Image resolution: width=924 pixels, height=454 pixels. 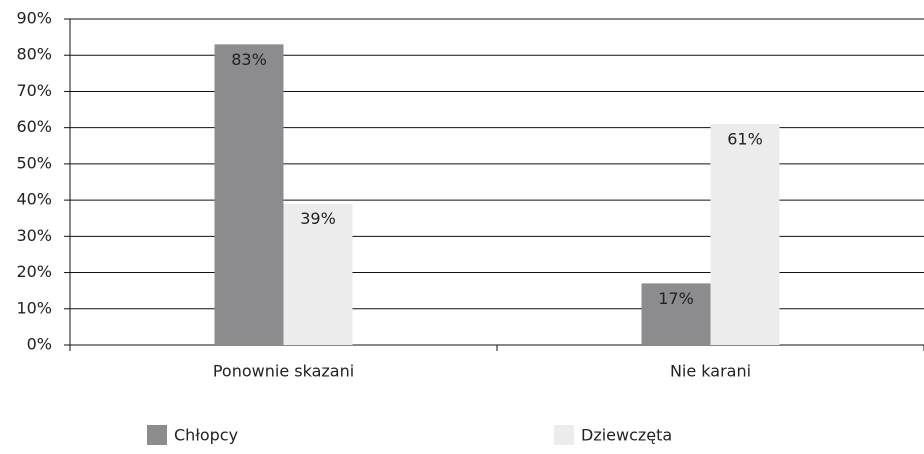 I want to click on y-tick-label: 30%, so click(x=34, y=235).